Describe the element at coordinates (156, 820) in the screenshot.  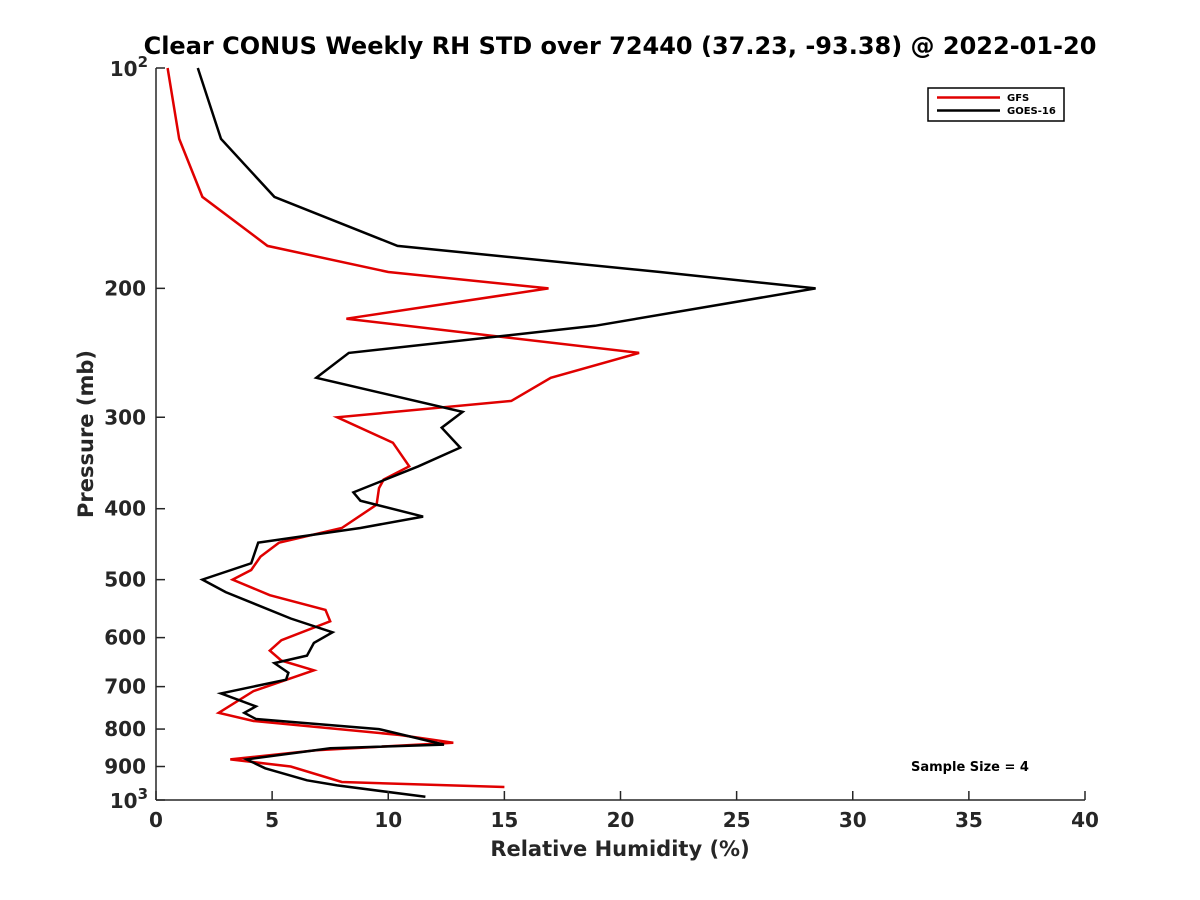
I see `x-tick-label: 0` at that location.